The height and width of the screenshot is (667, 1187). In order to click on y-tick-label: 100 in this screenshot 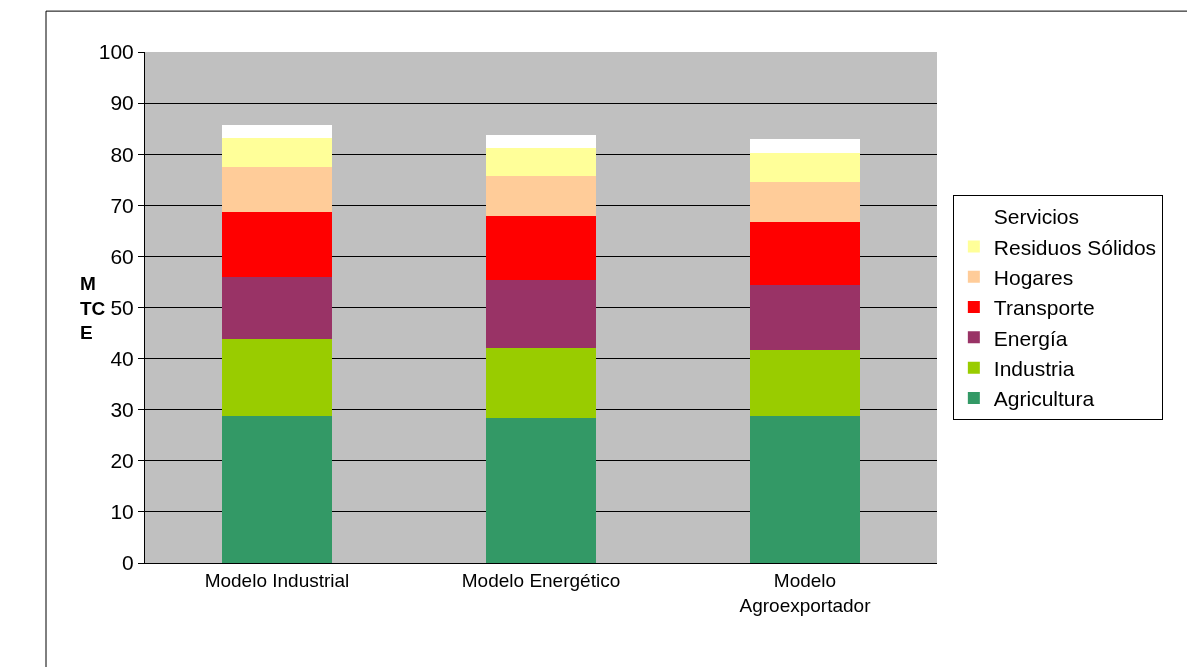, I will do `click(116, 52)`.